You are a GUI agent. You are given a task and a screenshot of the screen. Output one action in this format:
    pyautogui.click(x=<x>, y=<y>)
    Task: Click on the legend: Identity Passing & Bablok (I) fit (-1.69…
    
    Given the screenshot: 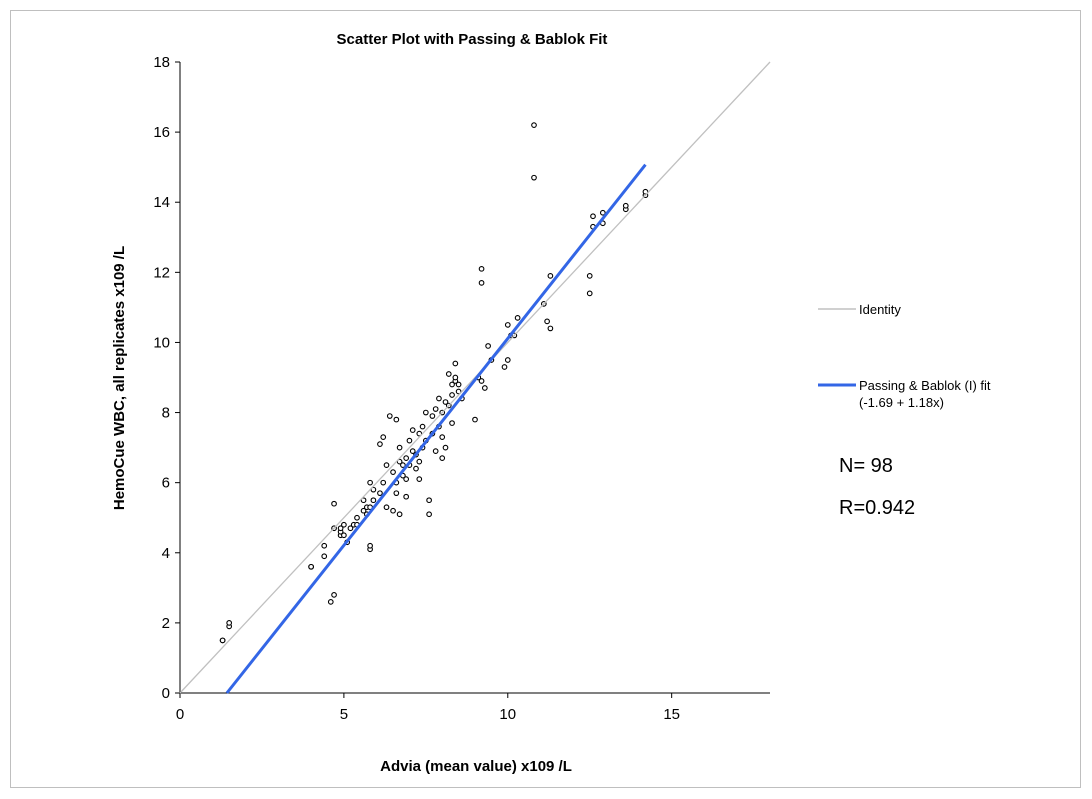 What is the action you would take?
    pyautogui.click(x=904, y=356)
    